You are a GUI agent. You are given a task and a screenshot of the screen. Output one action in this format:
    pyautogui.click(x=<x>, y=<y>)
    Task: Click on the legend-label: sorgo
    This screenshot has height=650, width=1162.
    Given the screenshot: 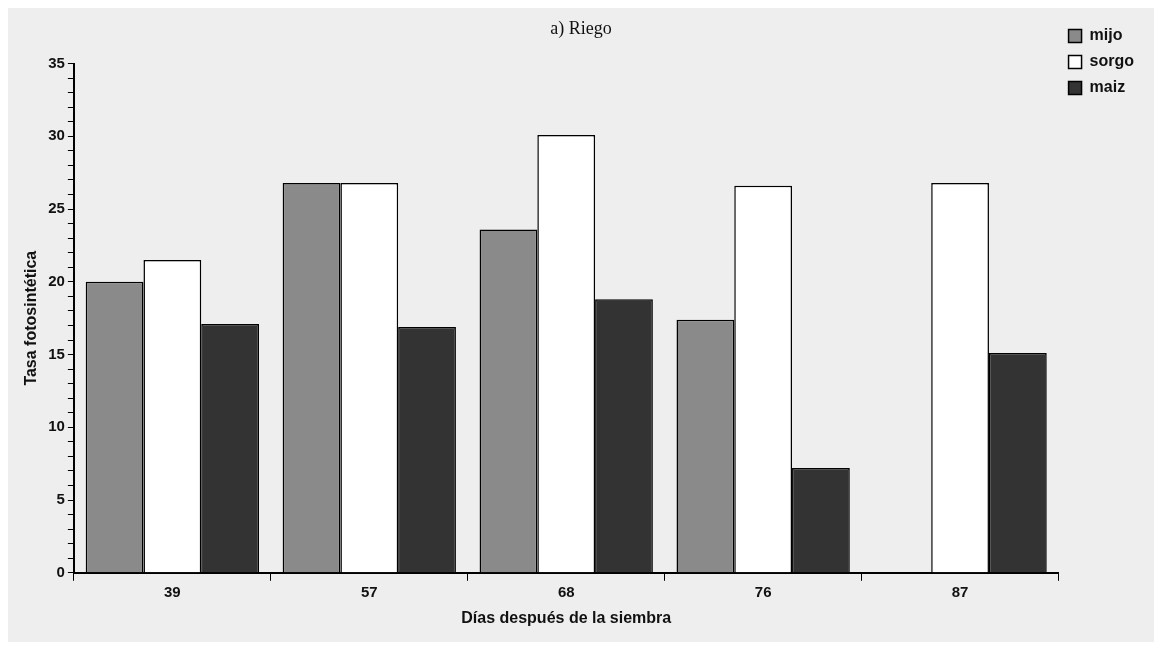 What is the action you would take?
    pyautogui.click(x=1112, y=61)
    